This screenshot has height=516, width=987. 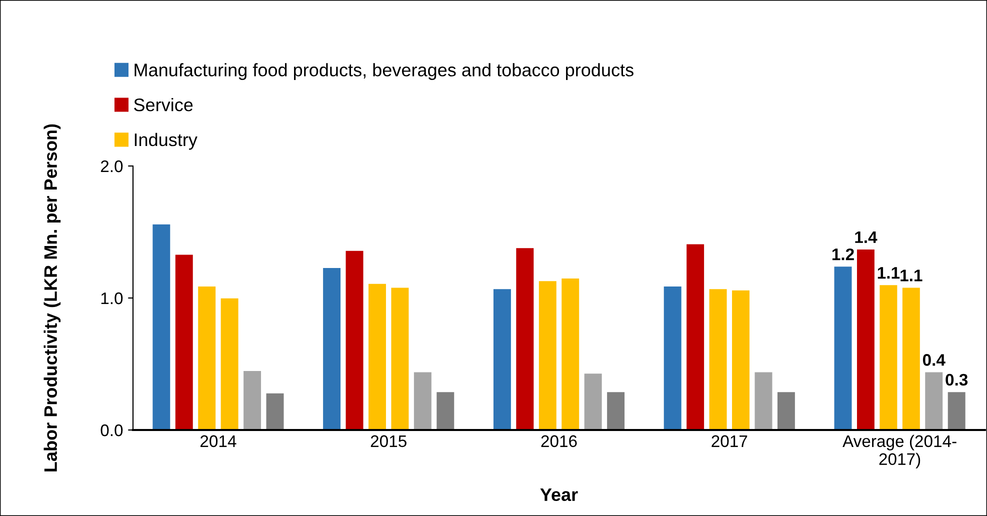 I want to click on data-label: 1.4, so click(x=866, y=237).